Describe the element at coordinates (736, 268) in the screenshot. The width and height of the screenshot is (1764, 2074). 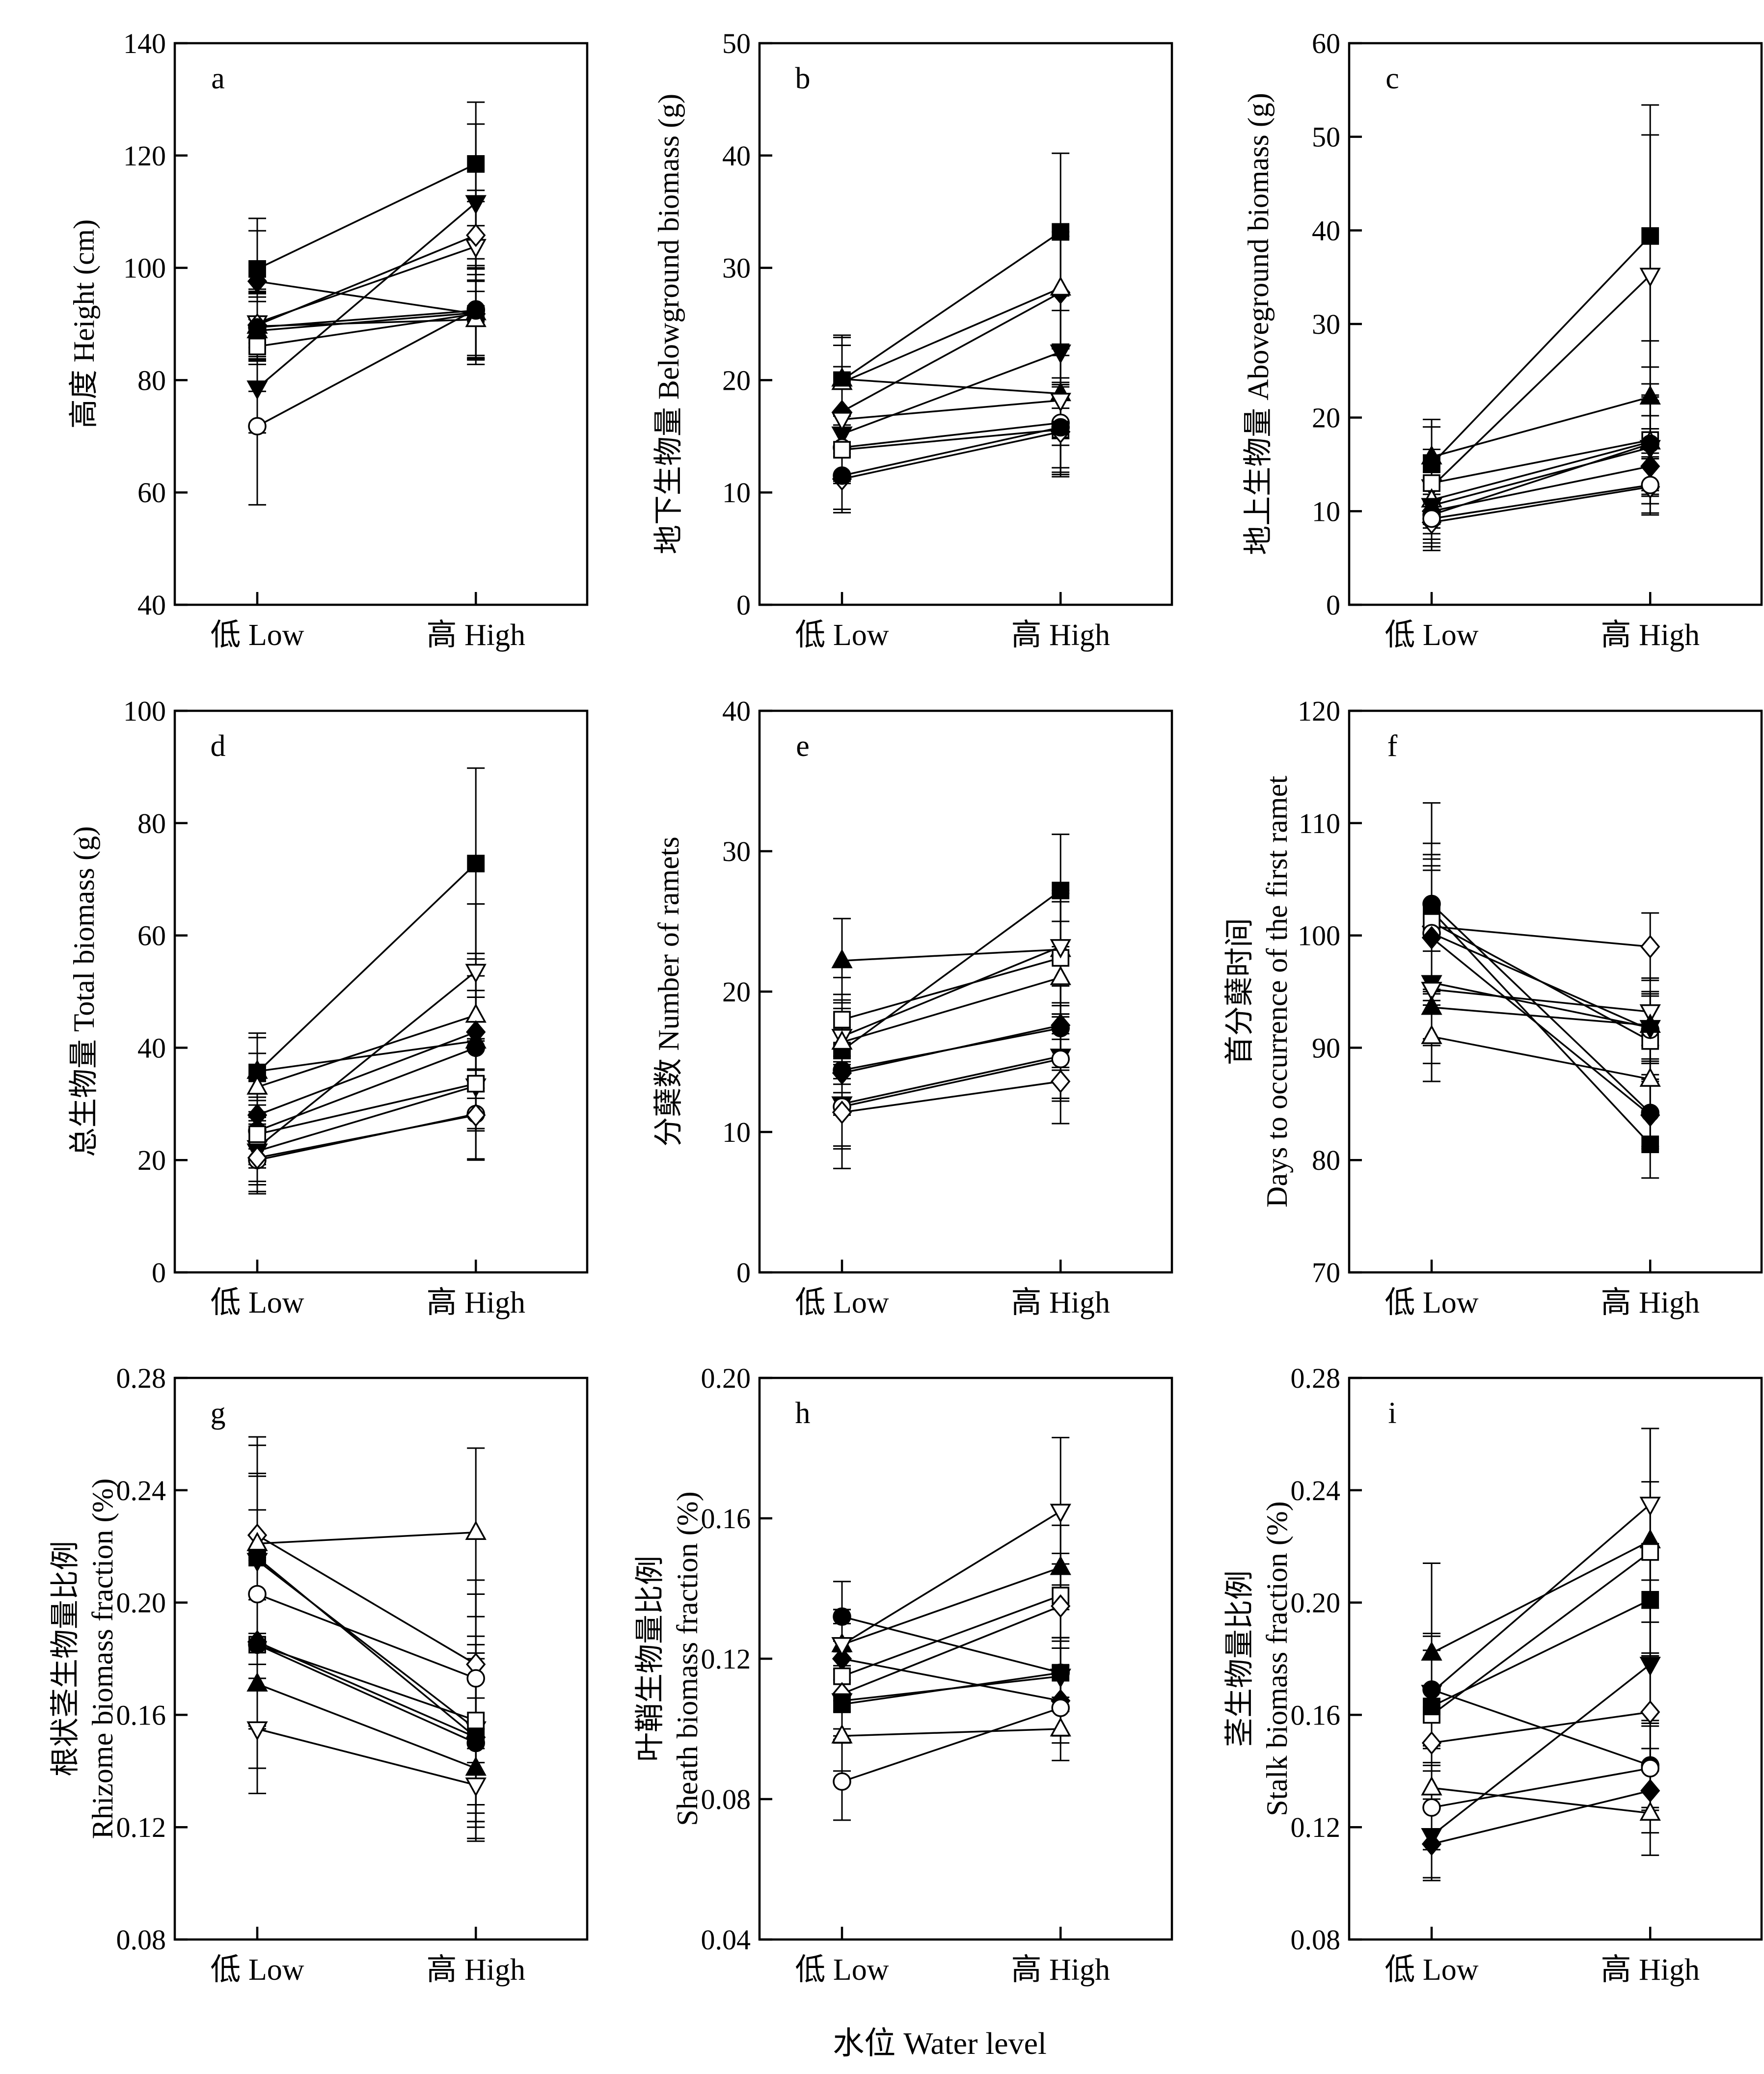
I see `panel-b-y-tick-label: 30` at that location.